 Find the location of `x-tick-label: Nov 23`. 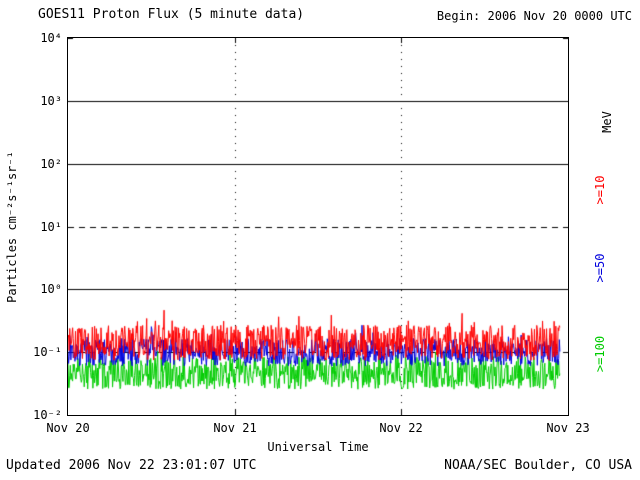

x-tick-label: Nov 23 is located at coordinates (568, 428).